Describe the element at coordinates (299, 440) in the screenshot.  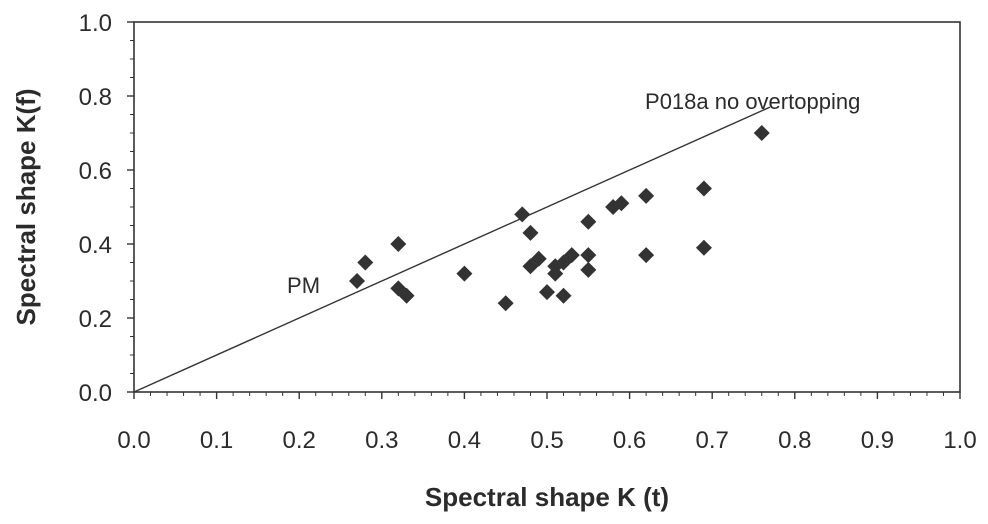
I see `x-tick-label: 0.2` at that location.